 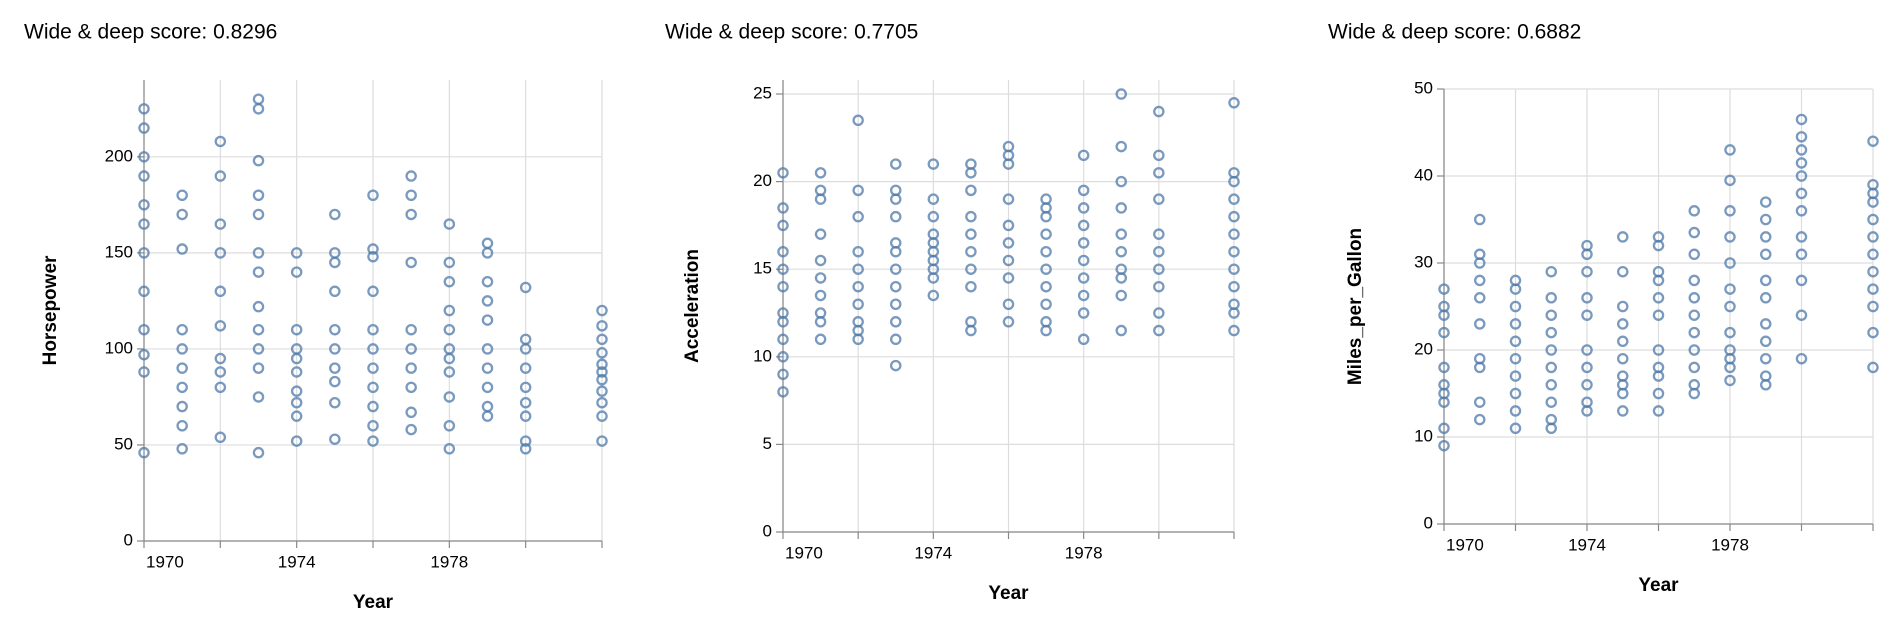 I want to click on chart-title: Wide & deep score: 0.8296, so click(x=150, y=32).